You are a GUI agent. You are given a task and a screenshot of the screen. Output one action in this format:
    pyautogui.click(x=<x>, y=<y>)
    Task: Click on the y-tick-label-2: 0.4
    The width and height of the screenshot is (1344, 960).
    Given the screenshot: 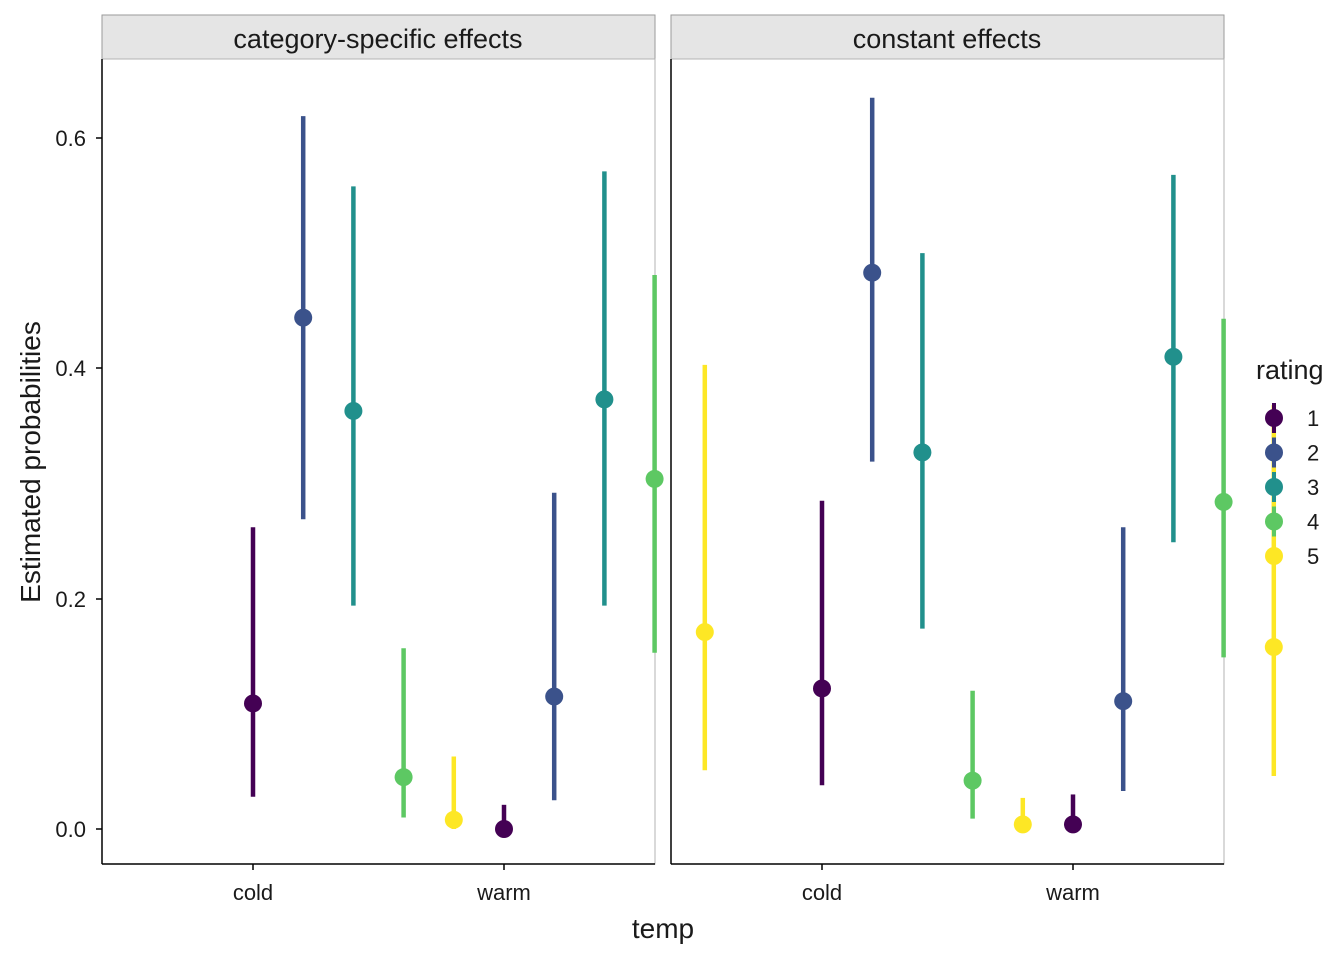 What is the action you would take?
    pyautogui.click(x=70, y=368)
    